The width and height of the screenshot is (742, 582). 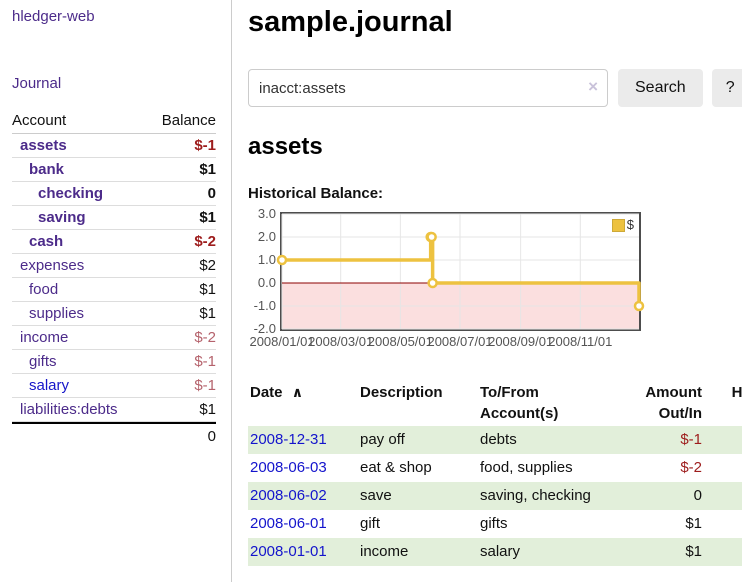 I want to click on account-row: assets $-1, so click(x=114, y=146).